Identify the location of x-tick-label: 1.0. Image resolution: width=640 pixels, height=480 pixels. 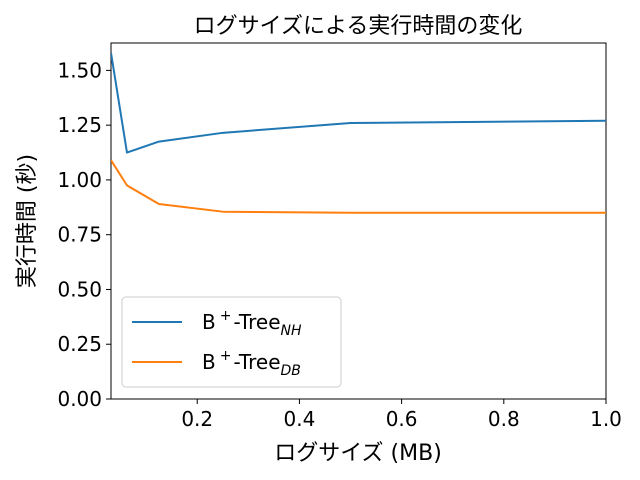
(606, 419).